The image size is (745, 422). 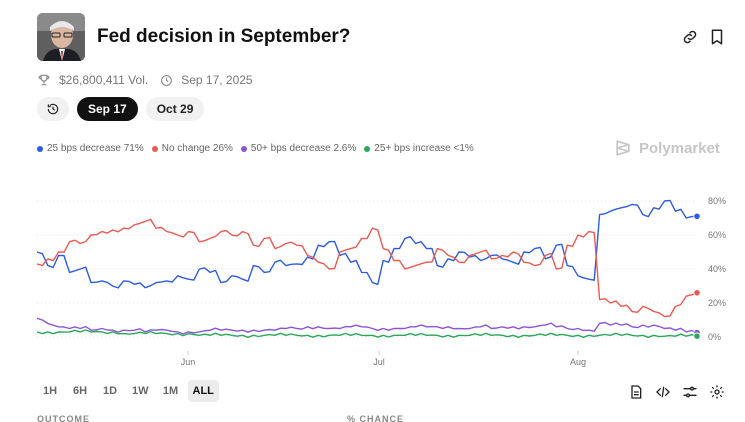 I want to click on polymarket-watermark: Polymarket, so click(x=666, y=148).